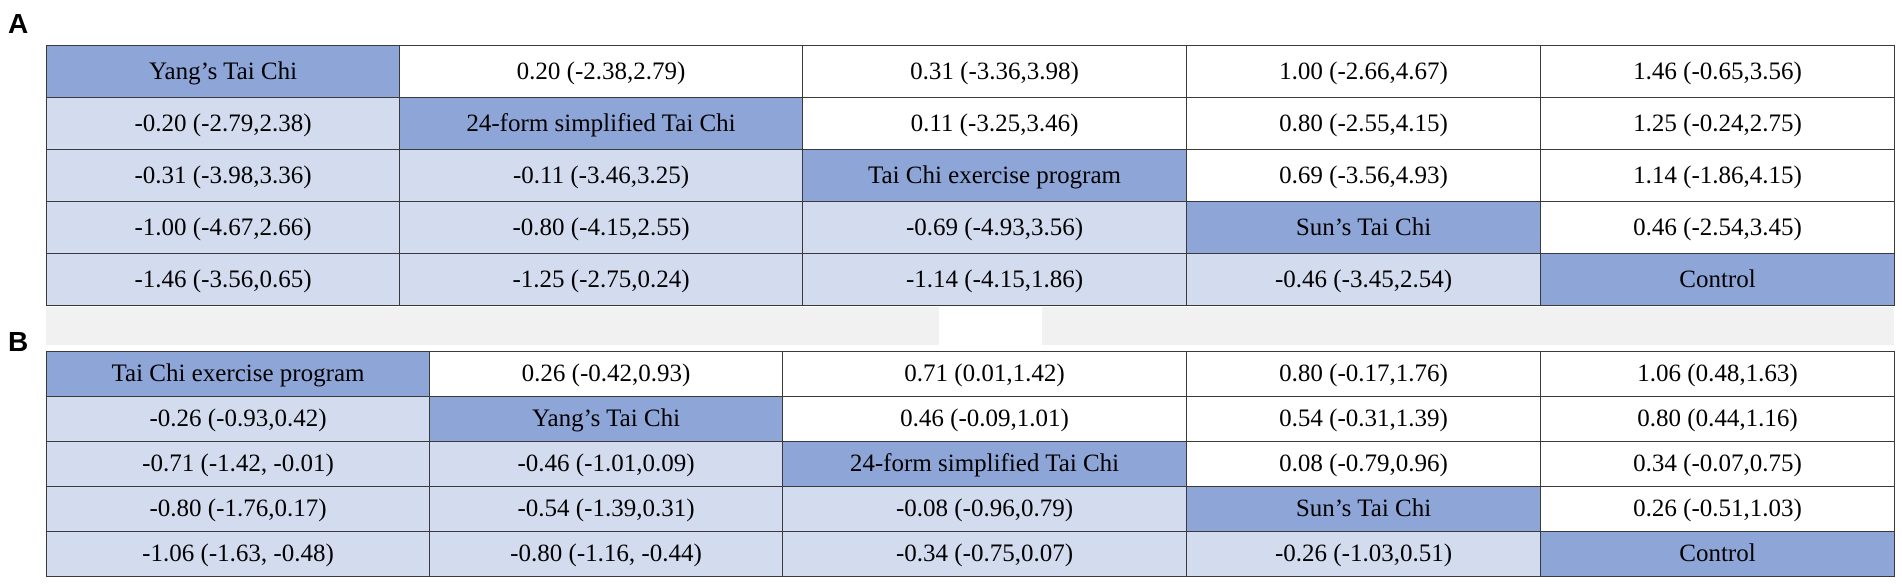  Describe the element at coordinates (606, 464) in the screenshot. I see `comparison-cell: -0.46 (-1.01,0.09)` at that location.